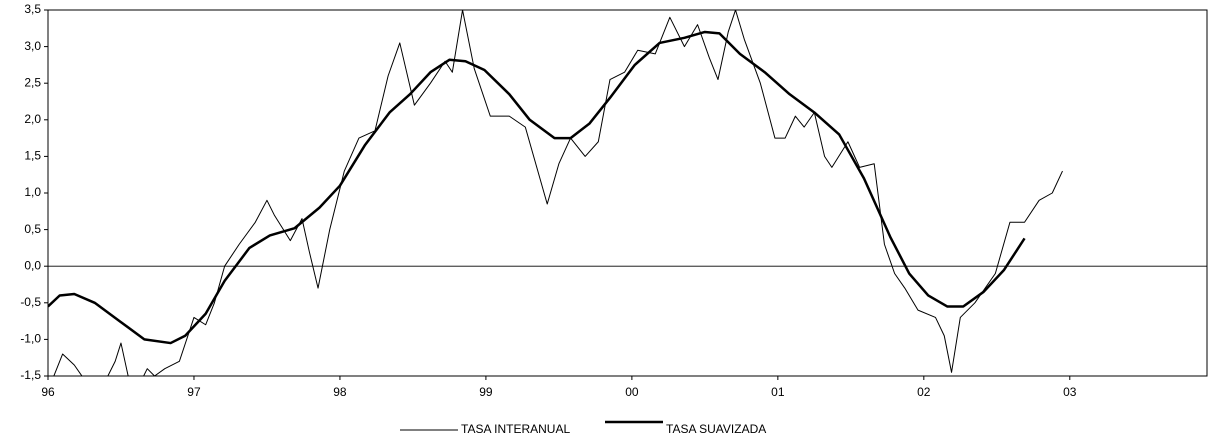 This screenshot has width=1208, height=443. I want to click on legend-label: TASA INTERANUAL, so click(515, 429).